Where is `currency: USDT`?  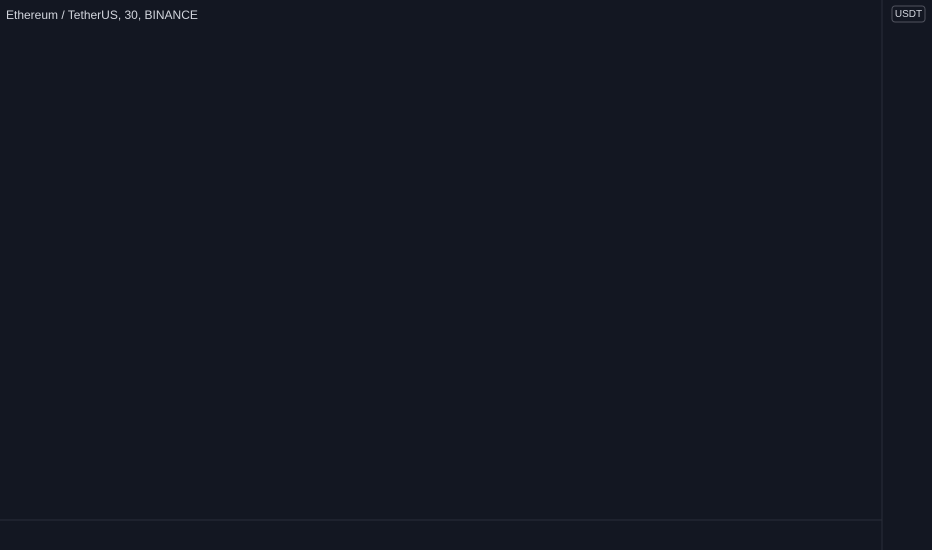
currency: USDT is located at coordinates (908, 14).